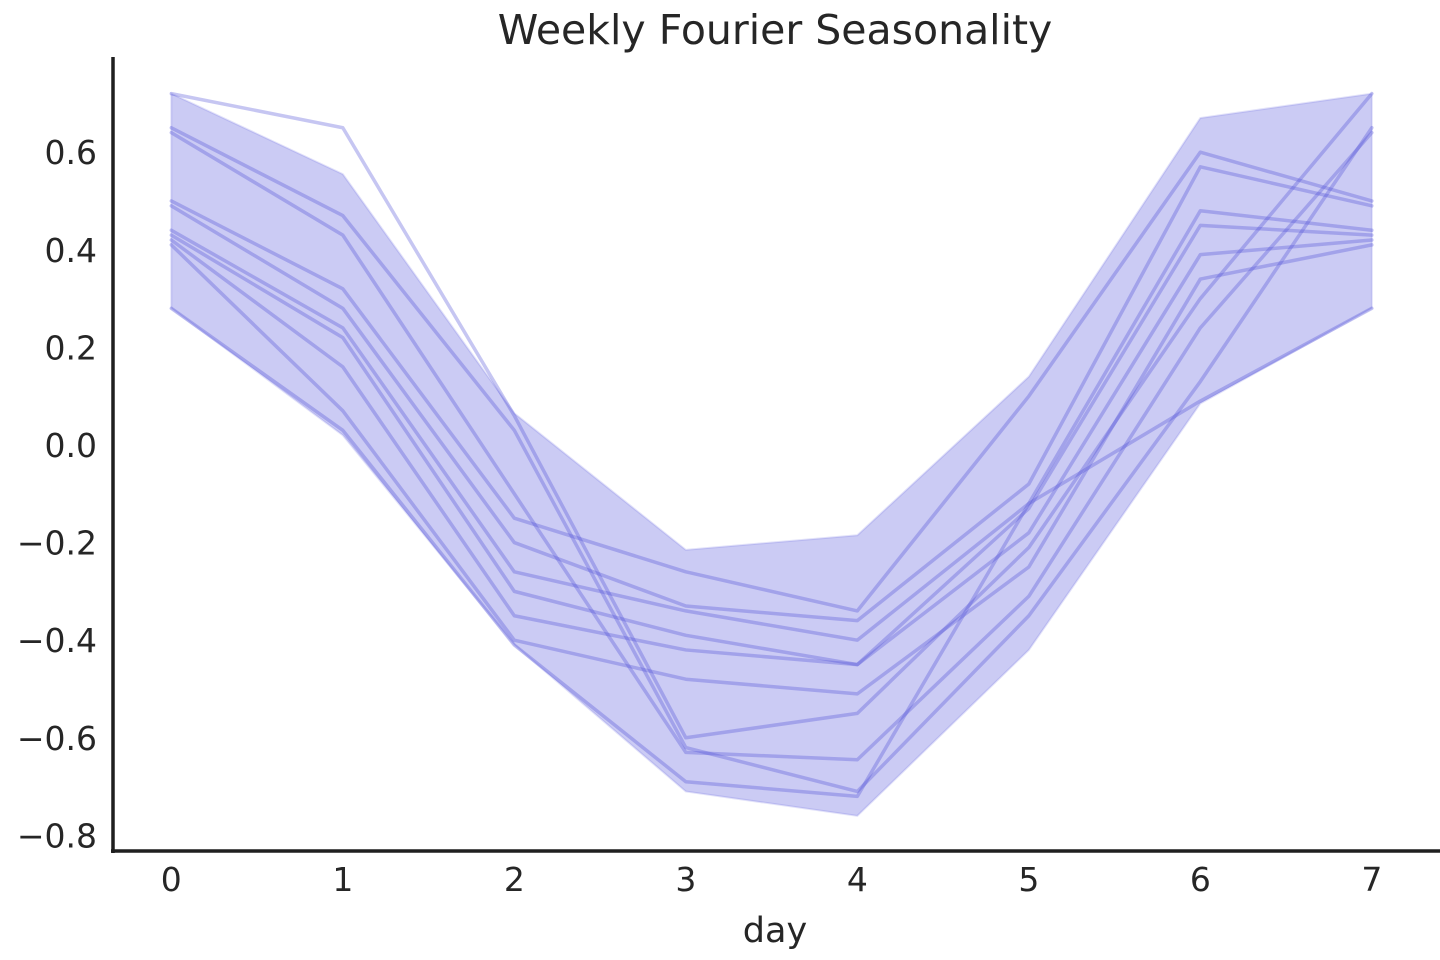  Describe the element at coordinates (1200, 879) in the screenshot. I see `x-tick-label-6: 6` at that location.